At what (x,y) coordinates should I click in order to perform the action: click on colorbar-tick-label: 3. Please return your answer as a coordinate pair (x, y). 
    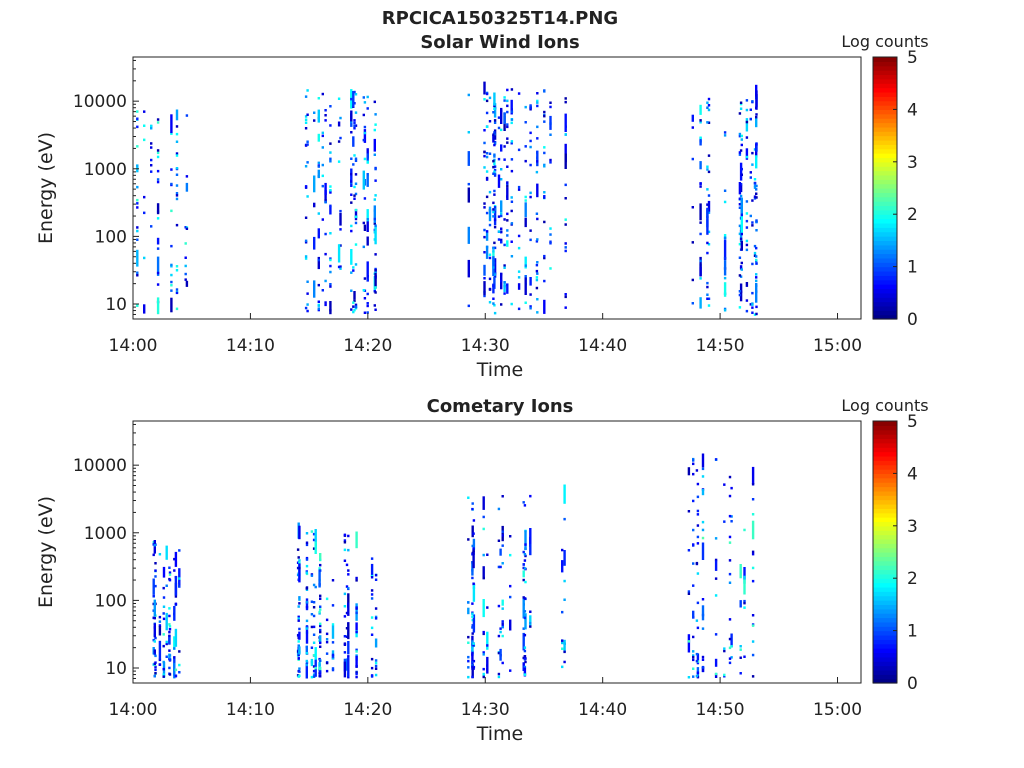
    Looking at the image, I should click on (912, 163).